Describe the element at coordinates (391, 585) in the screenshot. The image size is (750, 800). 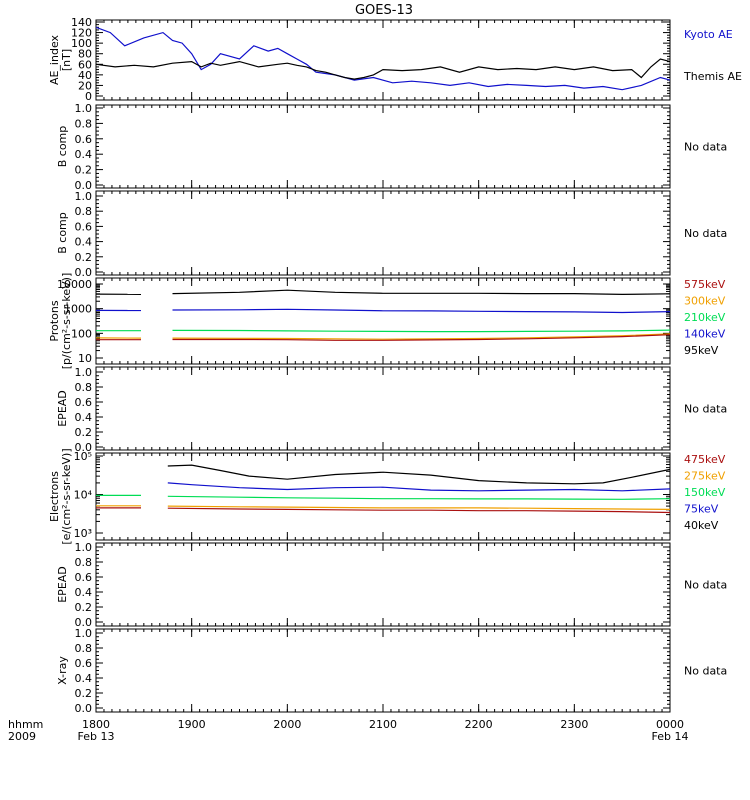
I see `panel-7: 0.0 0.2 0.4 0.6 0.8 1.0 EPEAD No data` at that location.